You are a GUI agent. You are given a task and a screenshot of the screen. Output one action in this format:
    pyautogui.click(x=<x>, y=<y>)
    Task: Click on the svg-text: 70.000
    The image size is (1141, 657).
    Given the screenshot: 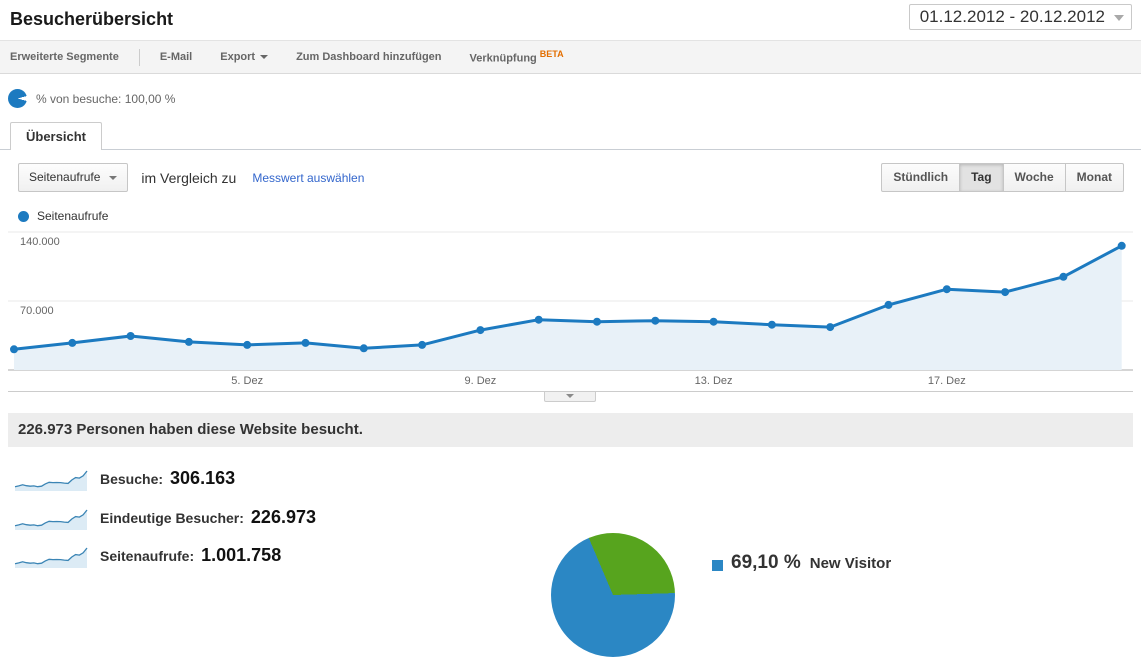 What is the action you would take?
    pyautogui.click(x=37, y=311)
    